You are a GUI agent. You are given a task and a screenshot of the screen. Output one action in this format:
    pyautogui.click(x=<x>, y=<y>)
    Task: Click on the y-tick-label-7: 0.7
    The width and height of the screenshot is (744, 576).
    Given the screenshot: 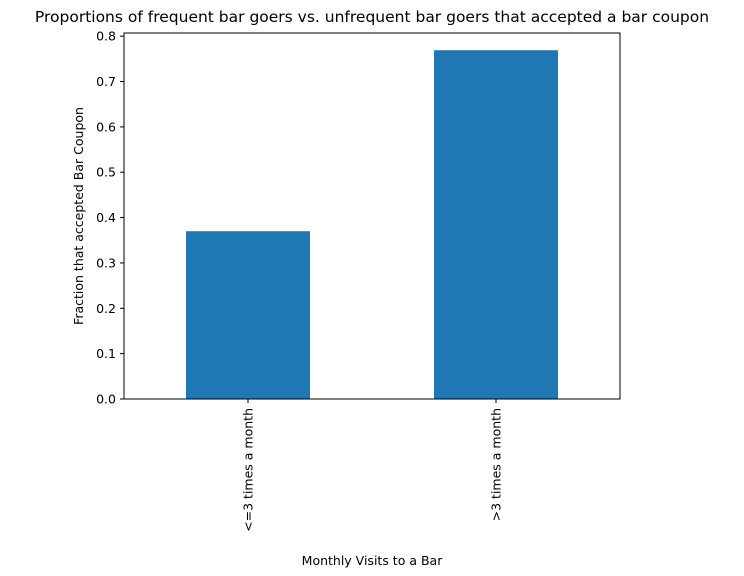 What is the action you would take?
    pyautogui.click(x=106, y=81)
    